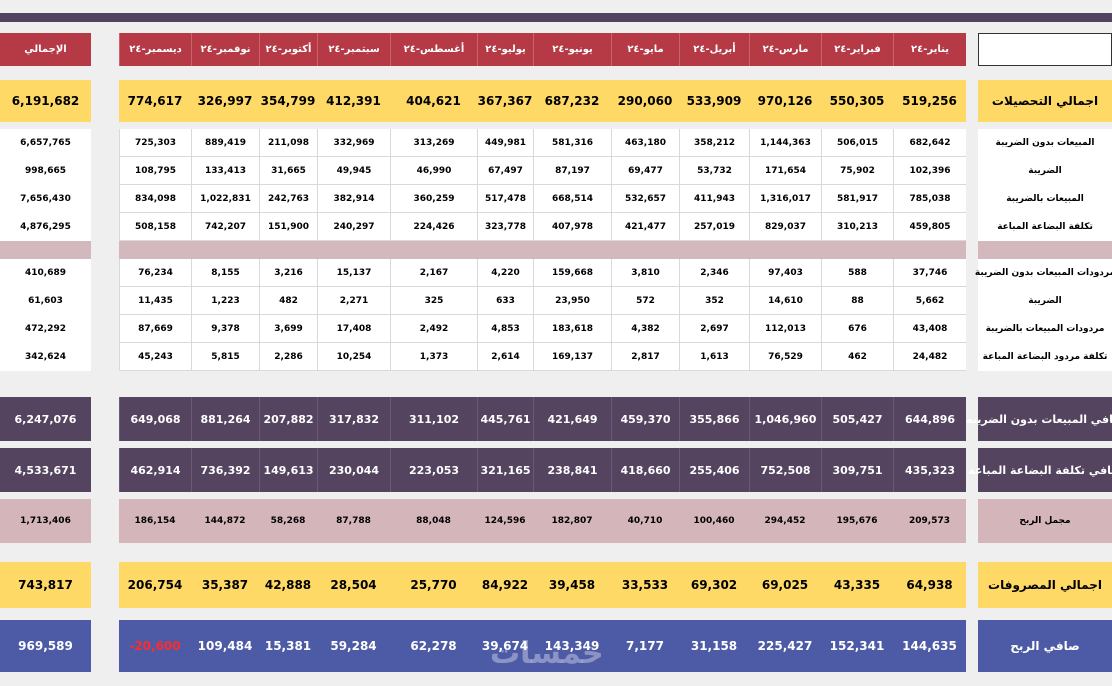  I want to click on value-cell: 752,508, so click(785, 470).